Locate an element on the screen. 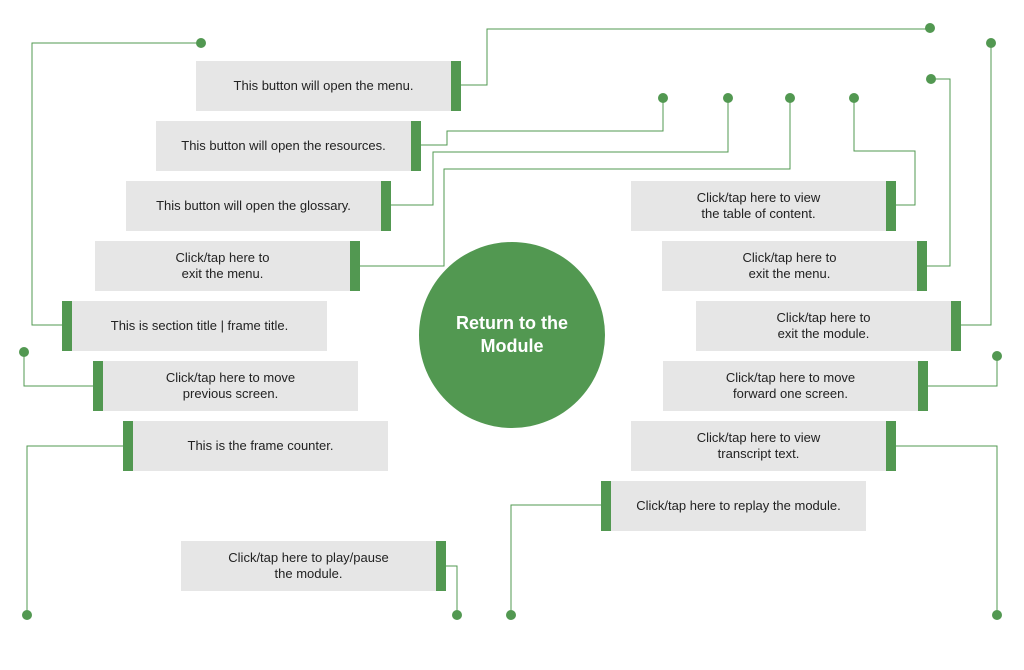 Image resolution: width=1024 pixels, height=670 pixels. connector-play-pause is located at coordinates (452, 590).